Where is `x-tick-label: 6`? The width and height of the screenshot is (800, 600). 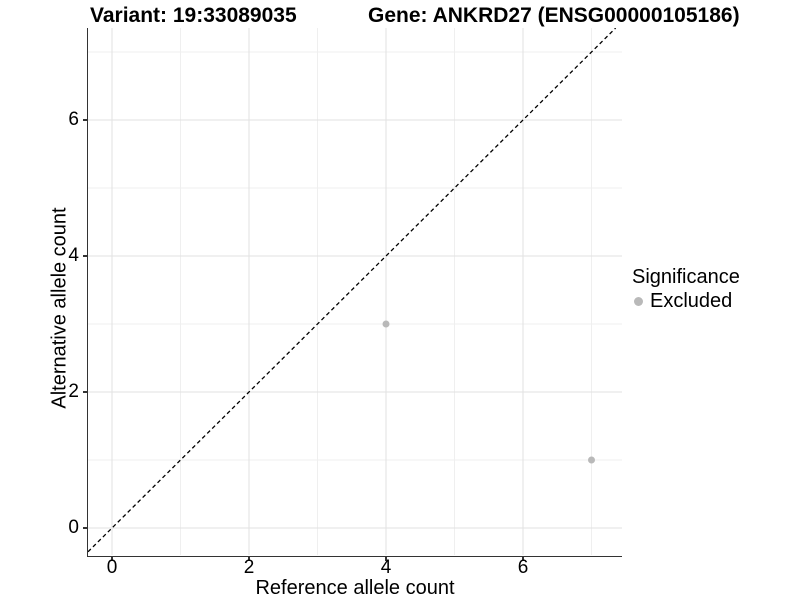
x-tick-label: 6 is located at coordinates (523, 567).